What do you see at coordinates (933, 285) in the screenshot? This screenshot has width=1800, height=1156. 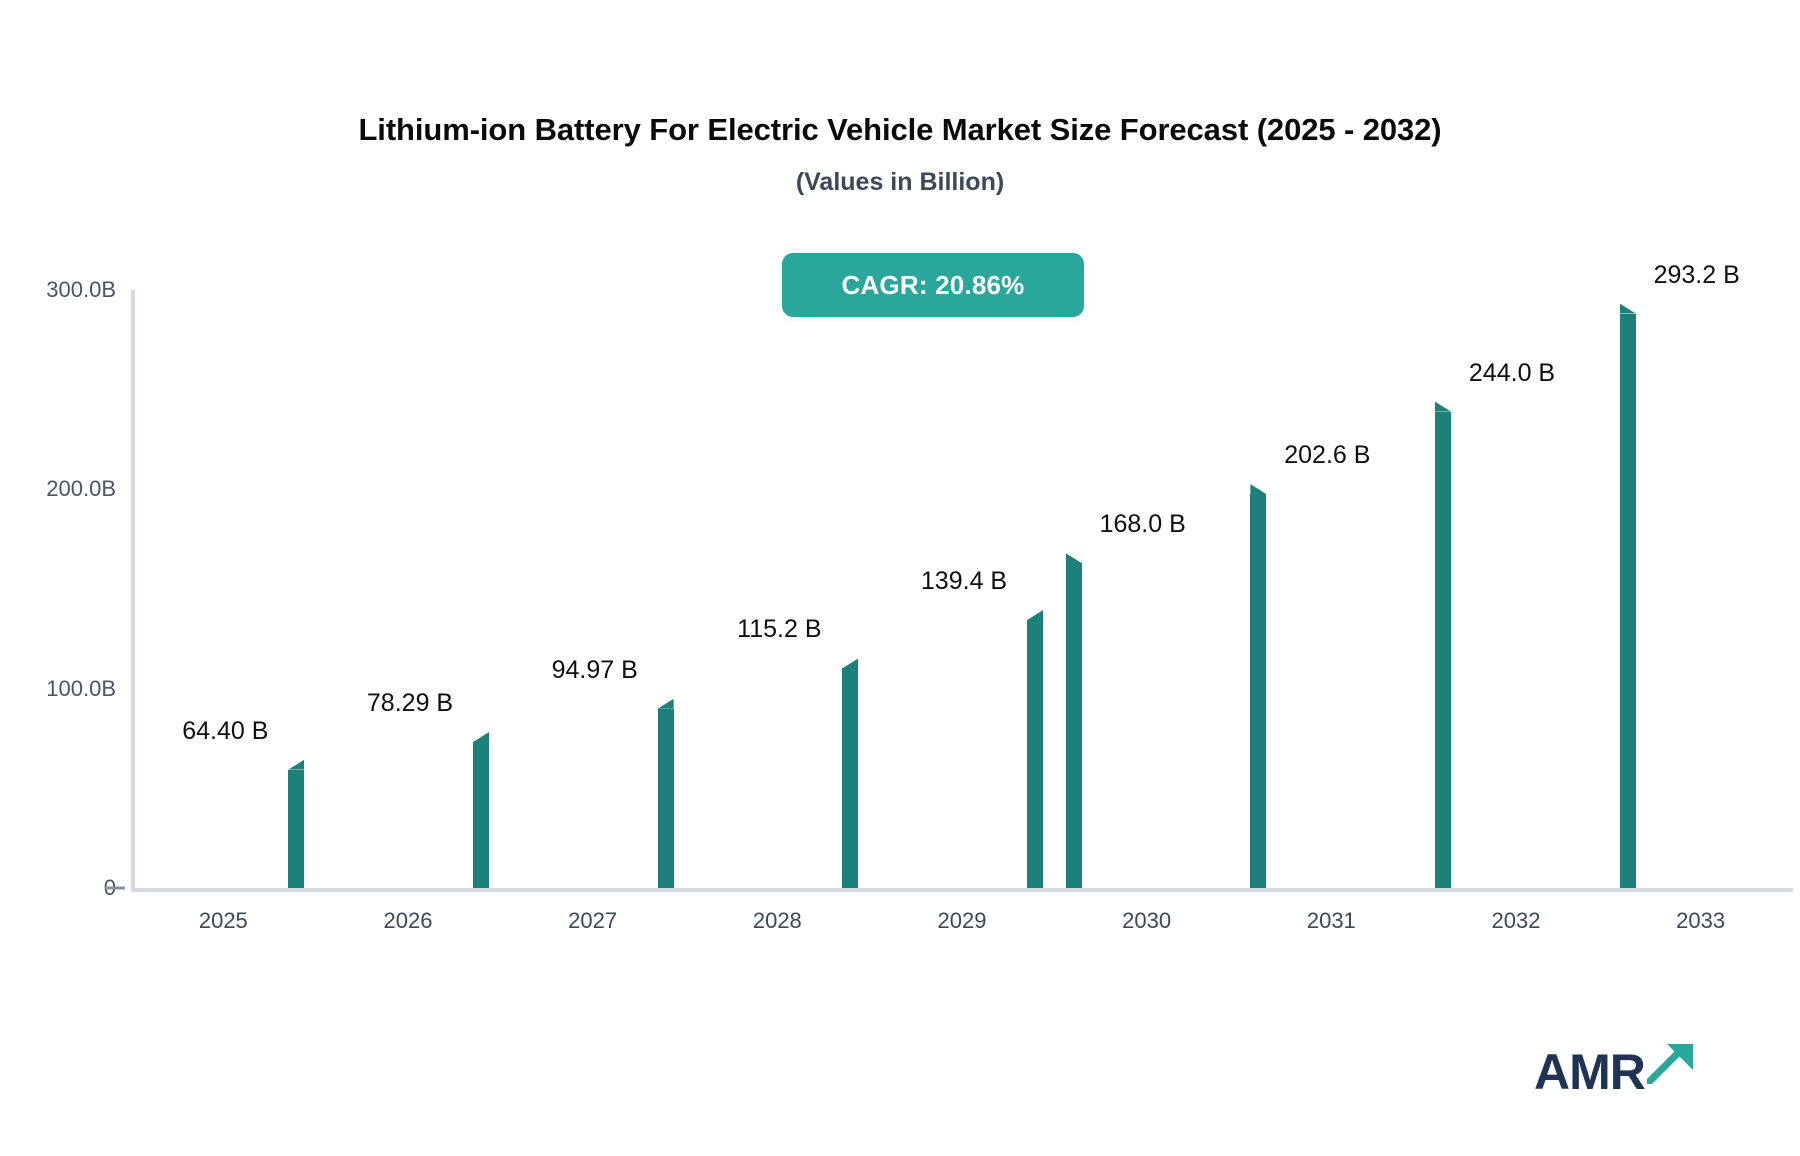 I see `cagr-badge: CAGR: 20.86%` at bounding box center [933, 285].